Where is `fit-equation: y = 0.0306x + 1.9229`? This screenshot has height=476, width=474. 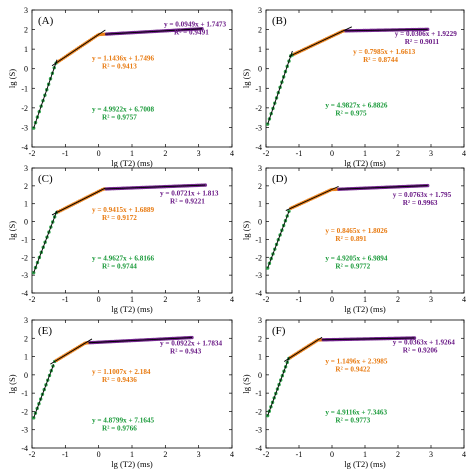
fit-equation: y = 0.0306x + 1.9229 is located at coordinates (426, 34).